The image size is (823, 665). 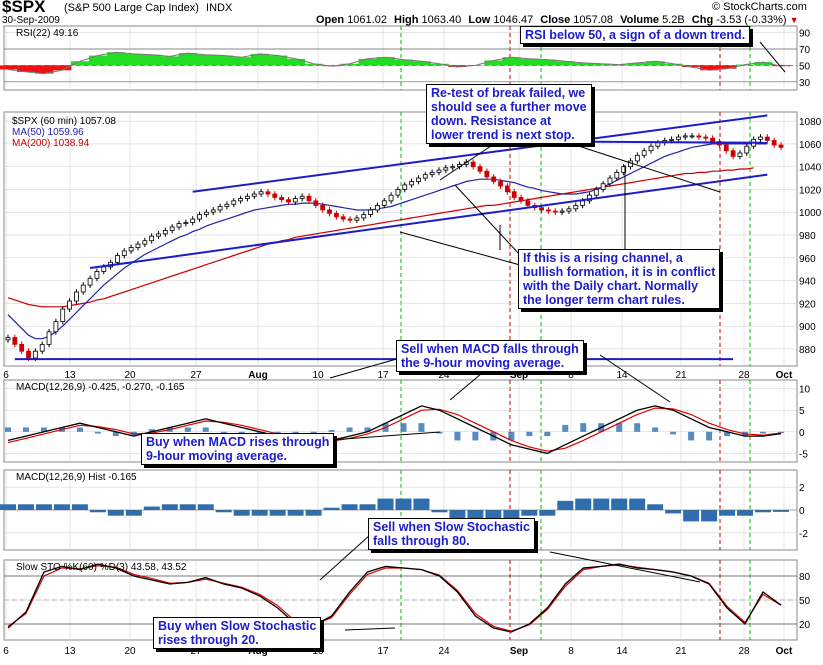 What do you see at coordinates (48, 132) in the screenshot?
I see `price-legend-1: MA(50) 1059.96` at bounding box center [48, 132].